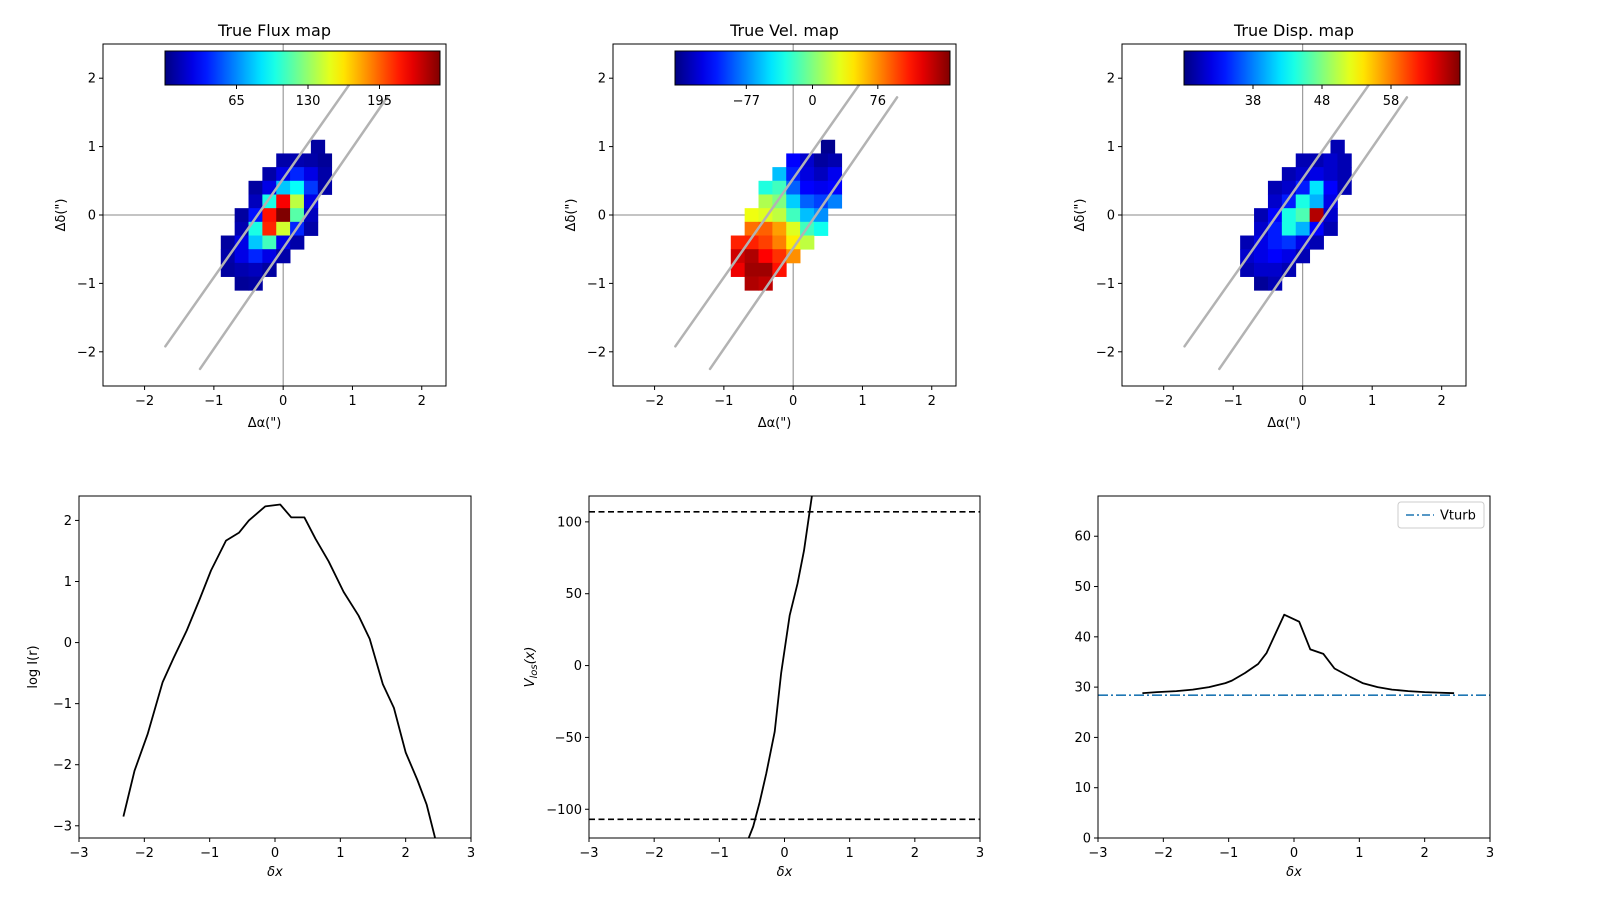  I want to click on y-tick-label: 30, so click(1082, 688).